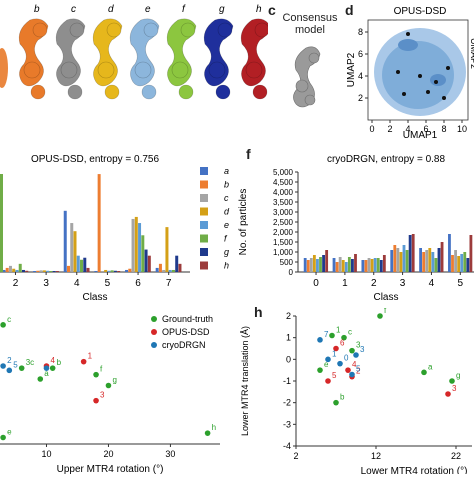 This screenshot has width=474, height=479. Describe the element at coordinates (287, 403) in the screenshot. I see `y-tick-label: -2` at that location.